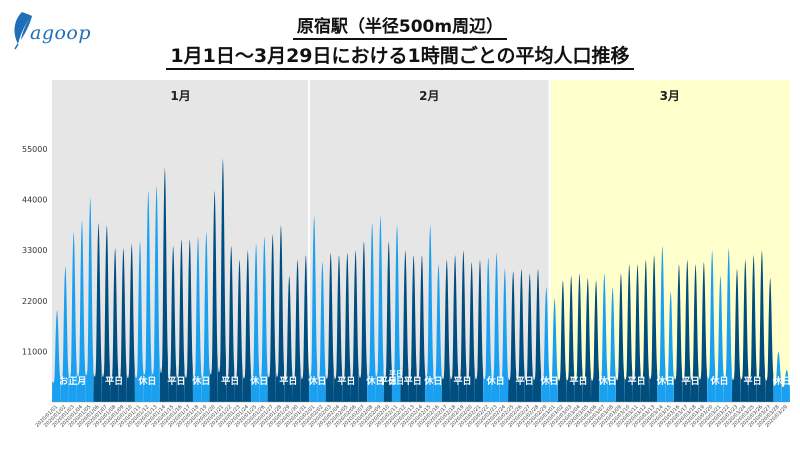 The width and height of the screenshot is (800, 450). Describe the element at coordinates (645, 330) in the screenshot. I see `day-area-2020/03/12` at that location.